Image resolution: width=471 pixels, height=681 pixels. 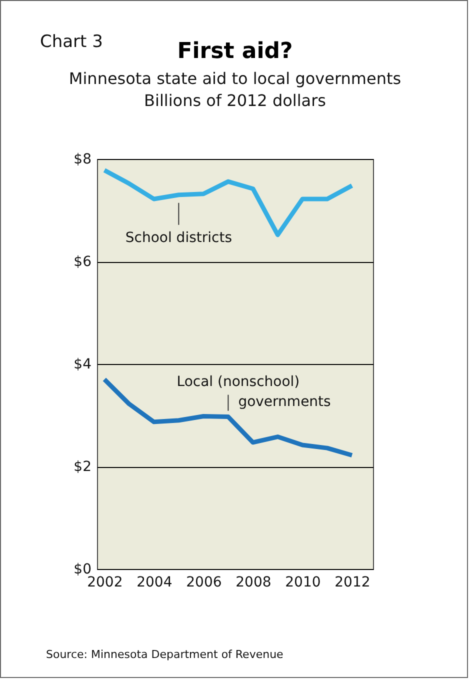 What do you see at coordinates (165, 654) in the screenshot?
I see `source-note: Source: Minnesota Department of Revenue` at bounding box center [165, 654].